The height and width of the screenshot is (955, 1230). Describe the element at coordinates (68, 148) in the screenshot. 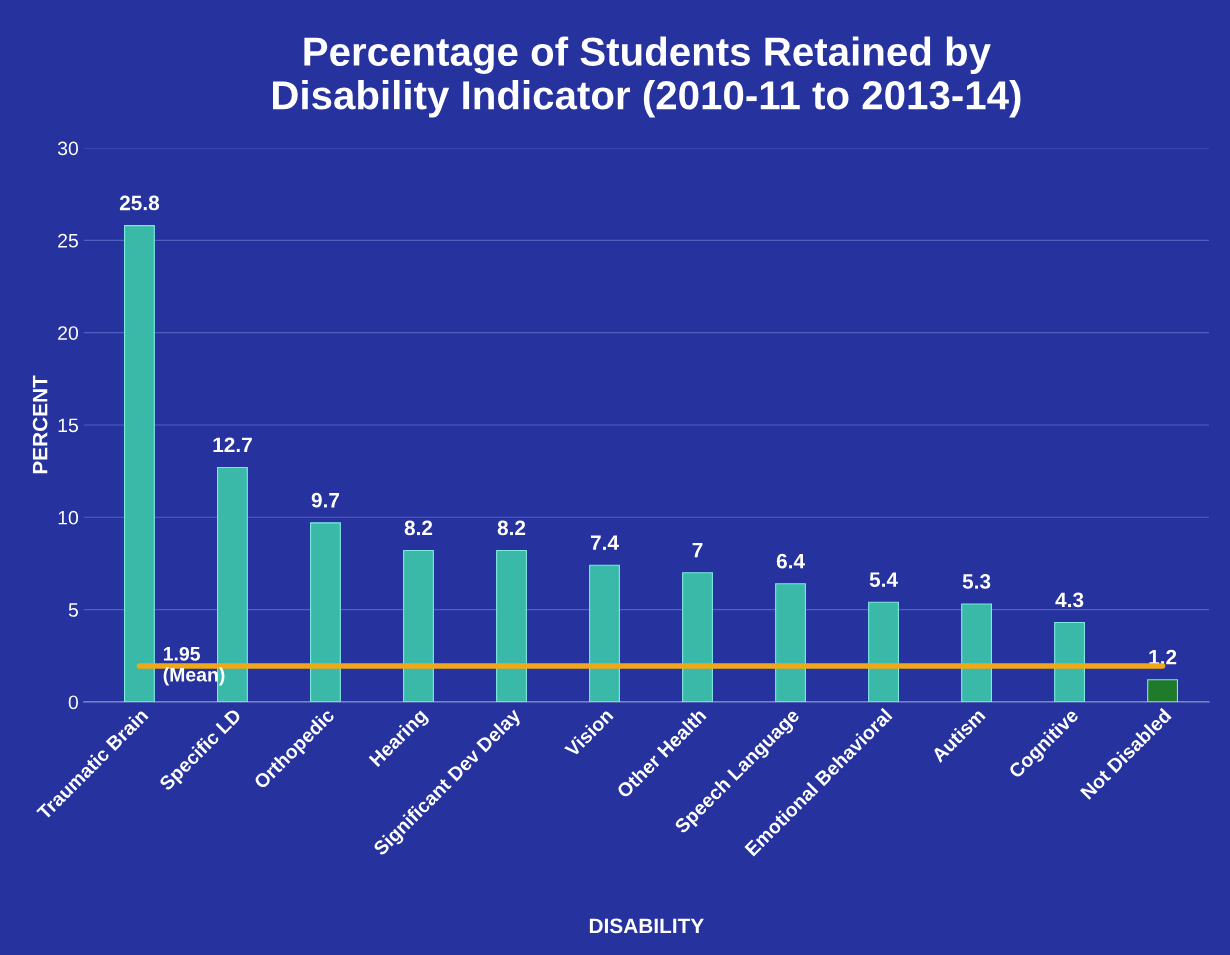

I see `y-tick-label: 30` at that location.